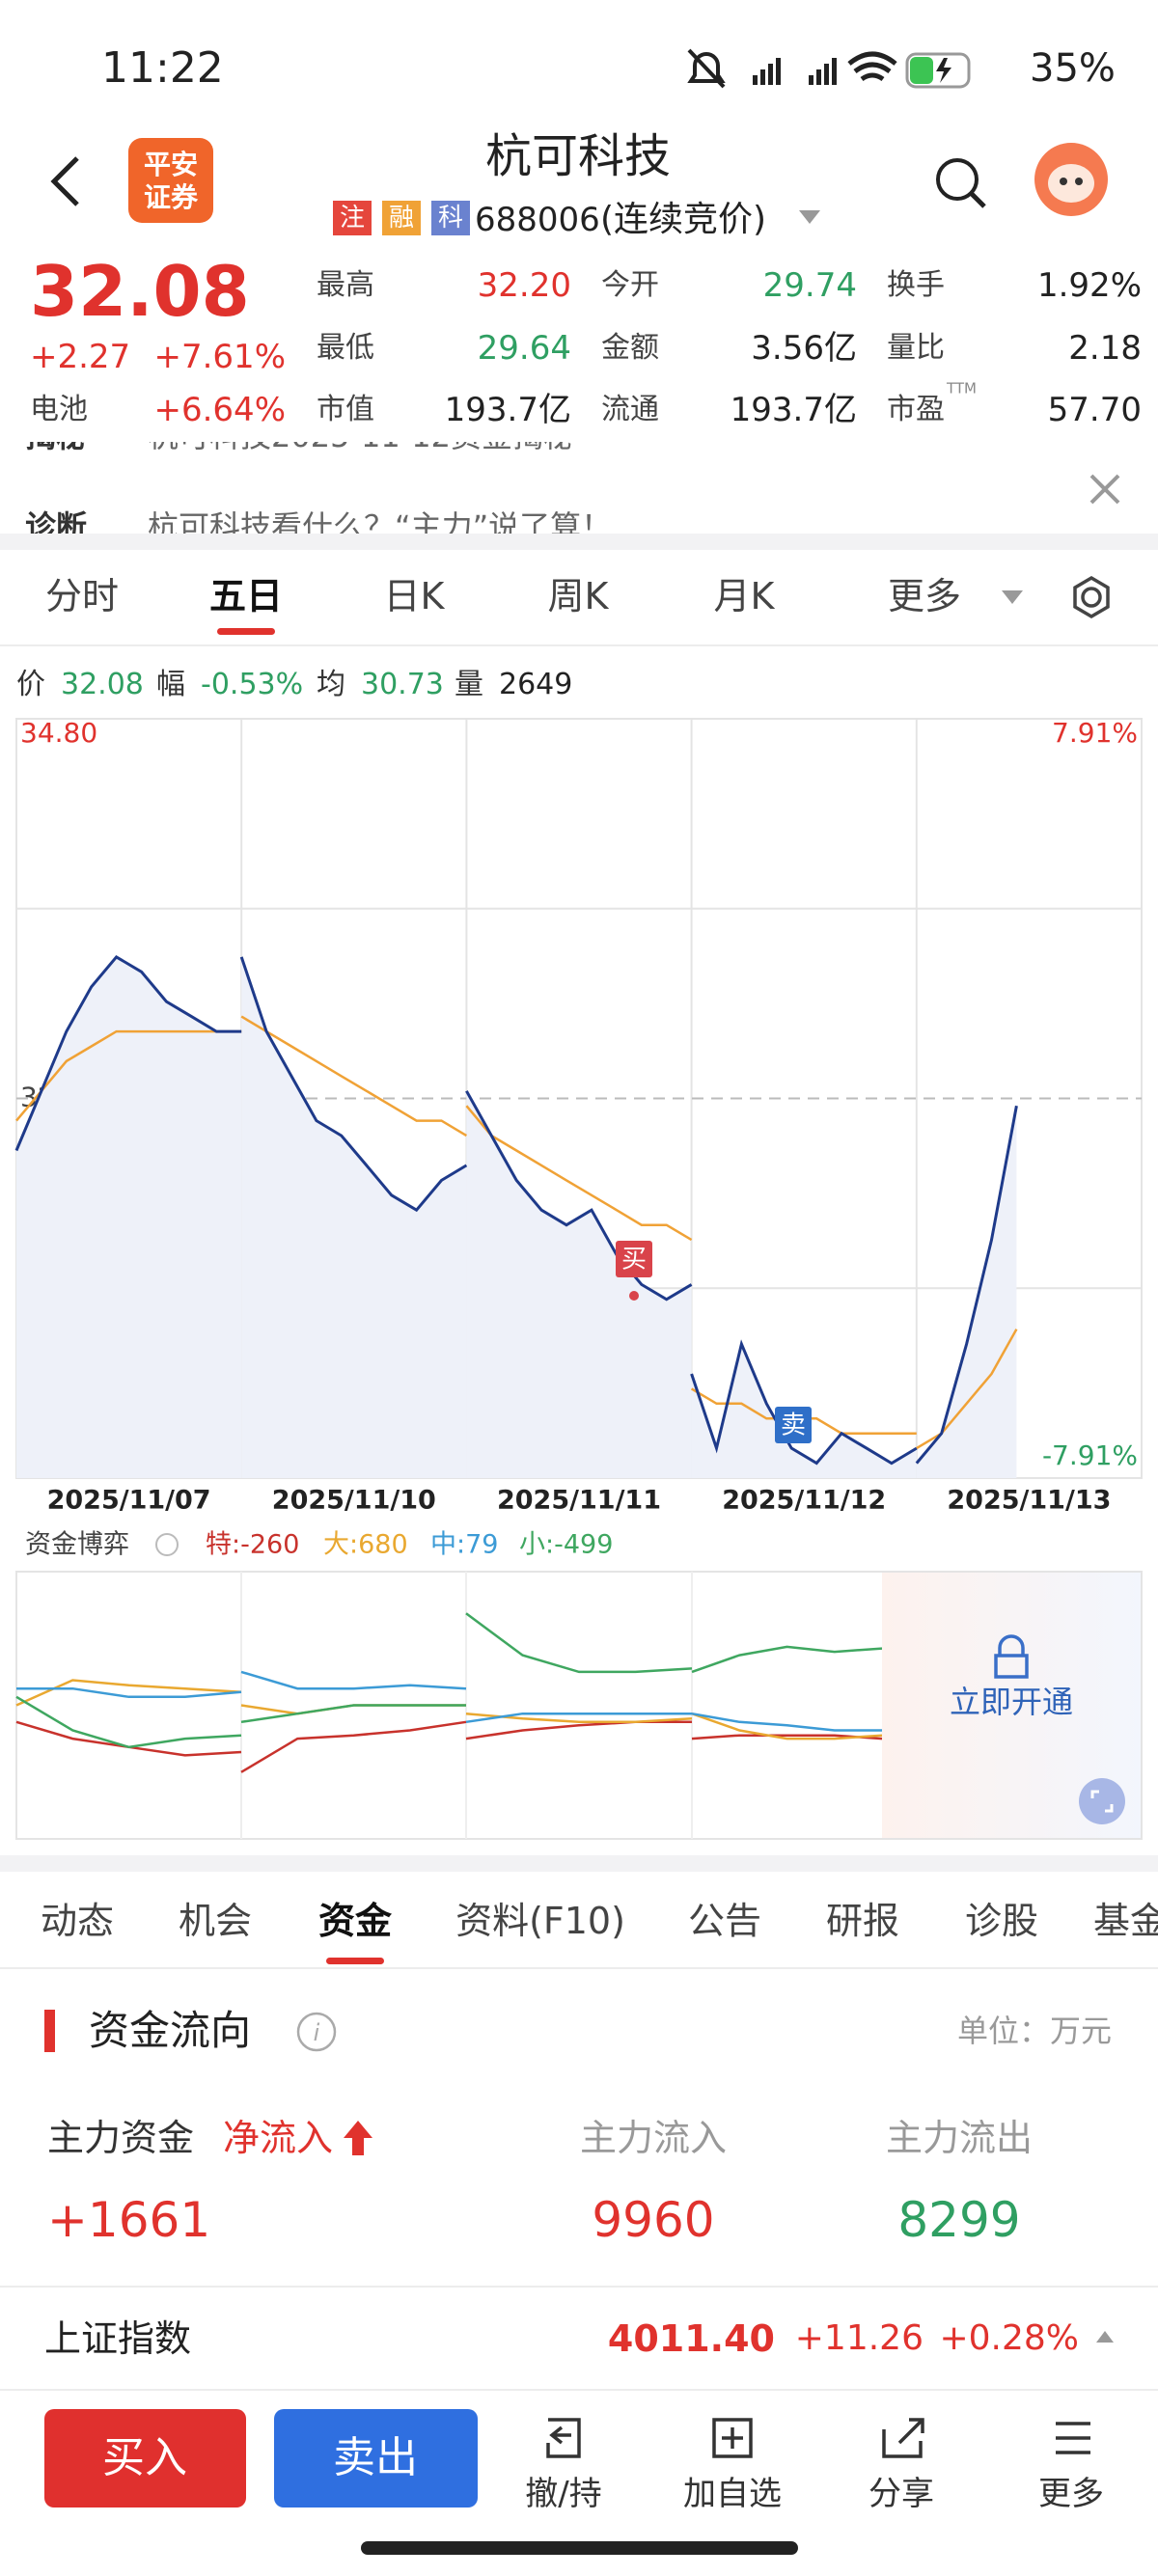 This screenshot has width=1158, height=2576. Describe the element at coordinates (49, 2031) in the screenshot. I see `section-marker` at that location.